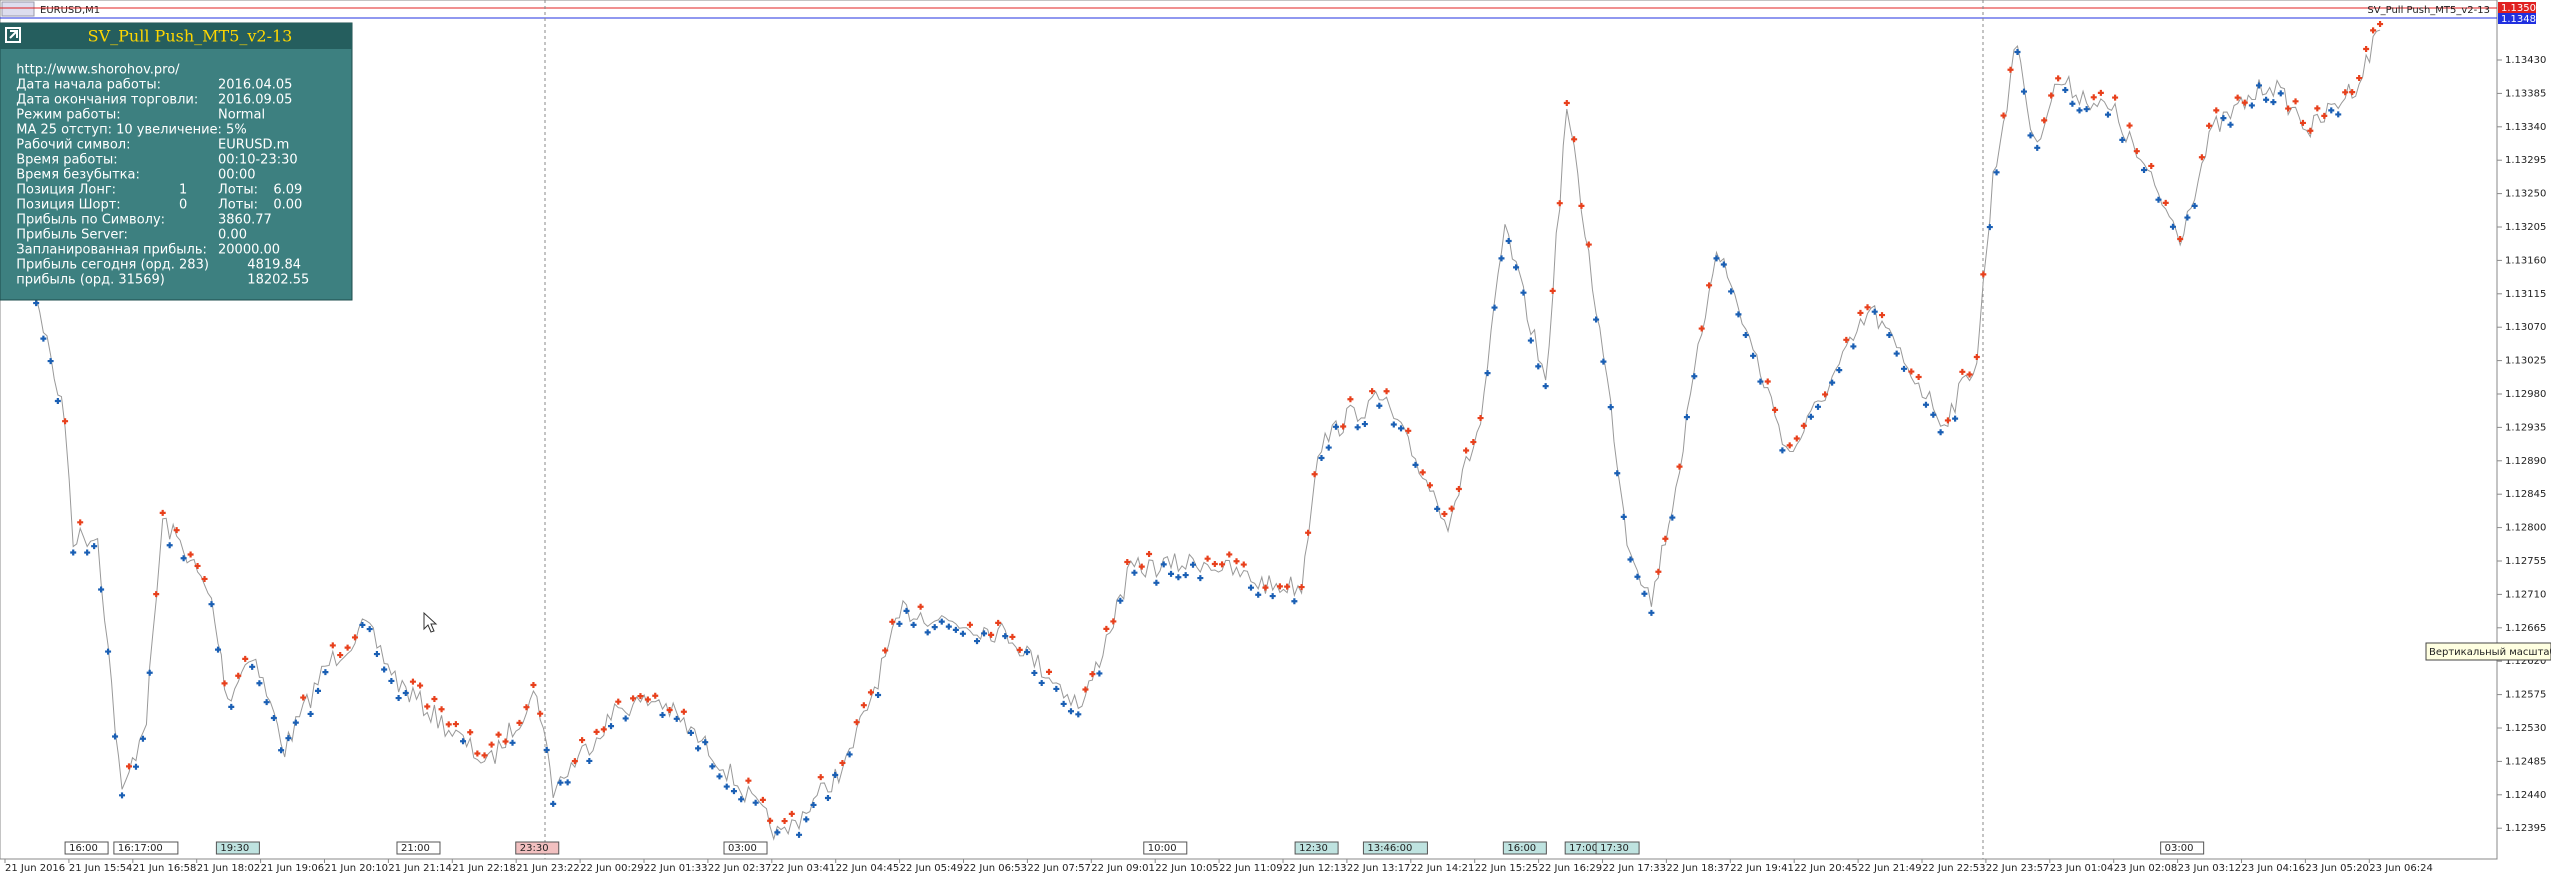 The width and height of the screenshot is (2551, 882). I want to click on panel-text: 00:10-23:30, so click(258, 160).